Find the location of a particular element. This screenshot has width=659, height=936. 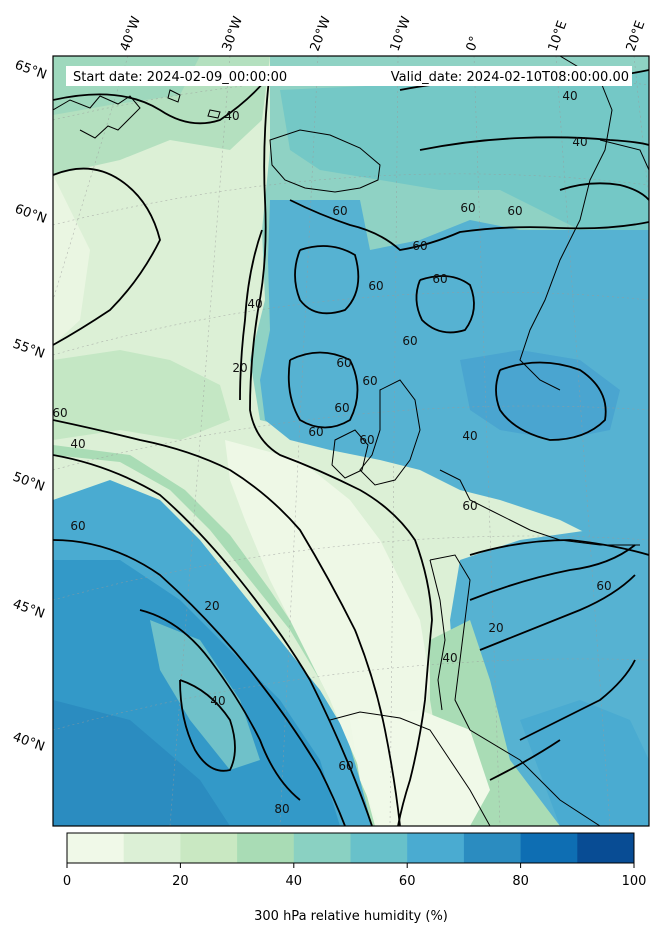

latitude-labels: 65°N 60°N 55°N 50°N 45°N 40°N is located at coordinates (30, 406).